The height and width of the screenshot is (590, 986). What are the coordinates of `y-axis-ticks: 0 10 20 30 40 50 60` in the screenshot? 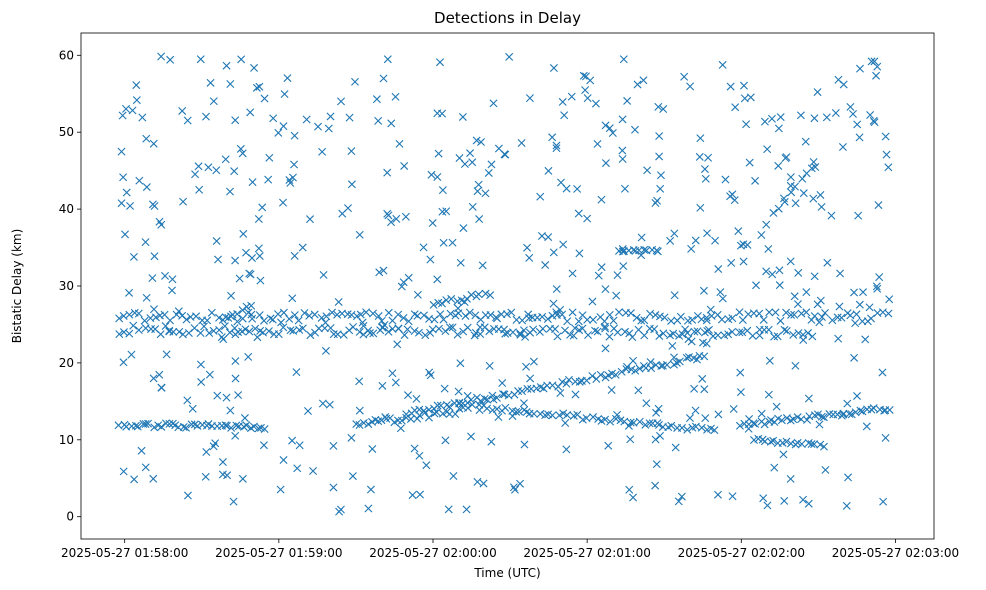 It's located at (70, 286).